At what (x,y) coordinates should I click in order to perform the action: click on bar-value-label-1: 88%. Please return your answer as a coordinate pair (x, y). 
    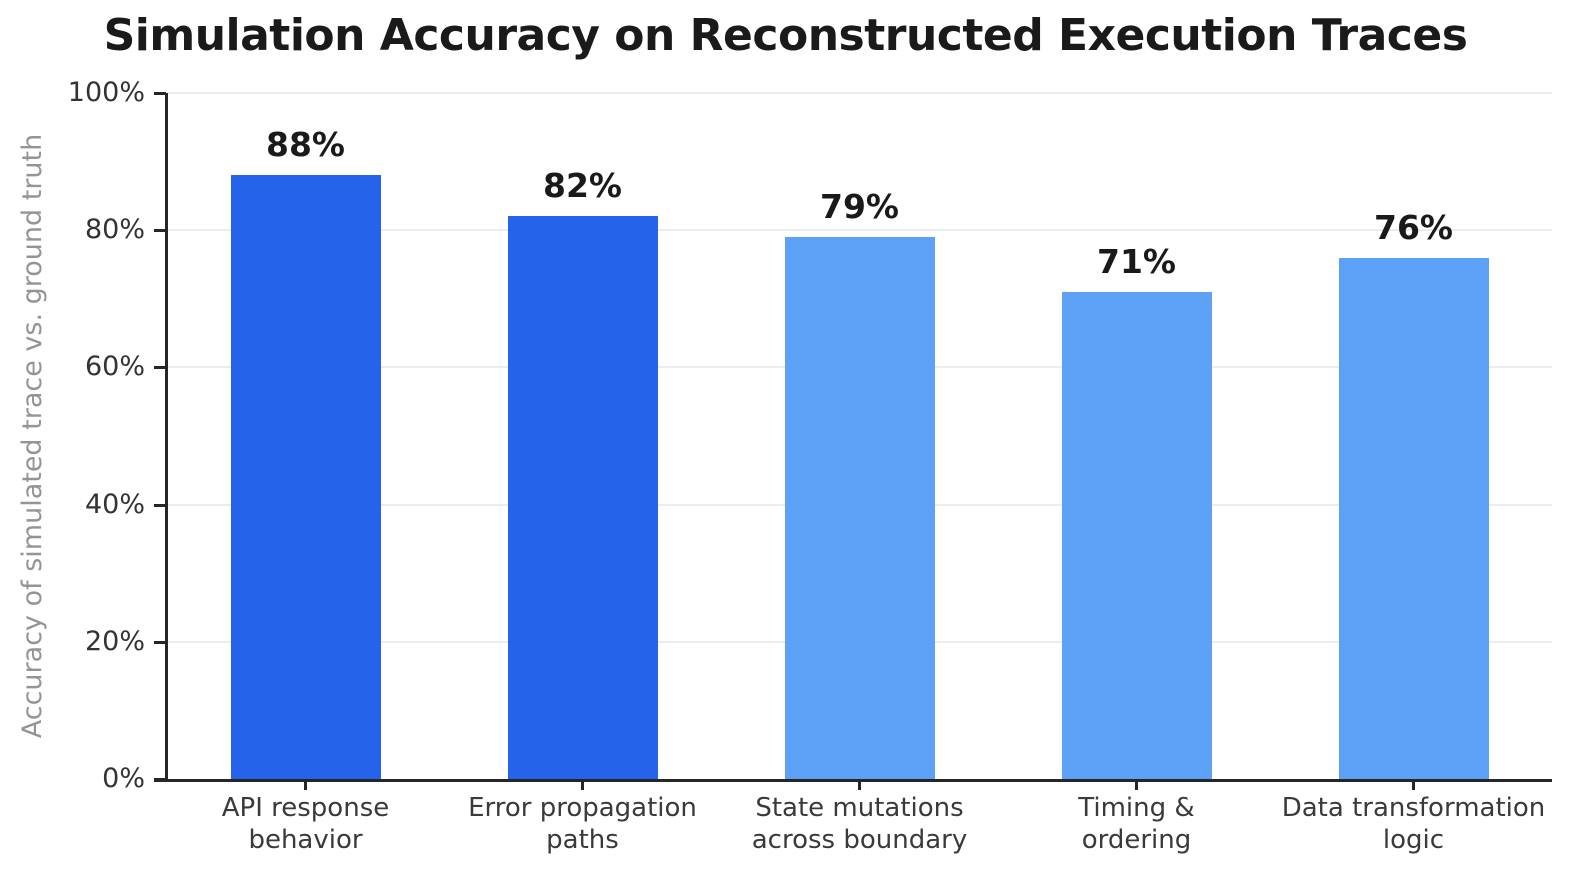
    Looking at the image, I should click on (305, 145).